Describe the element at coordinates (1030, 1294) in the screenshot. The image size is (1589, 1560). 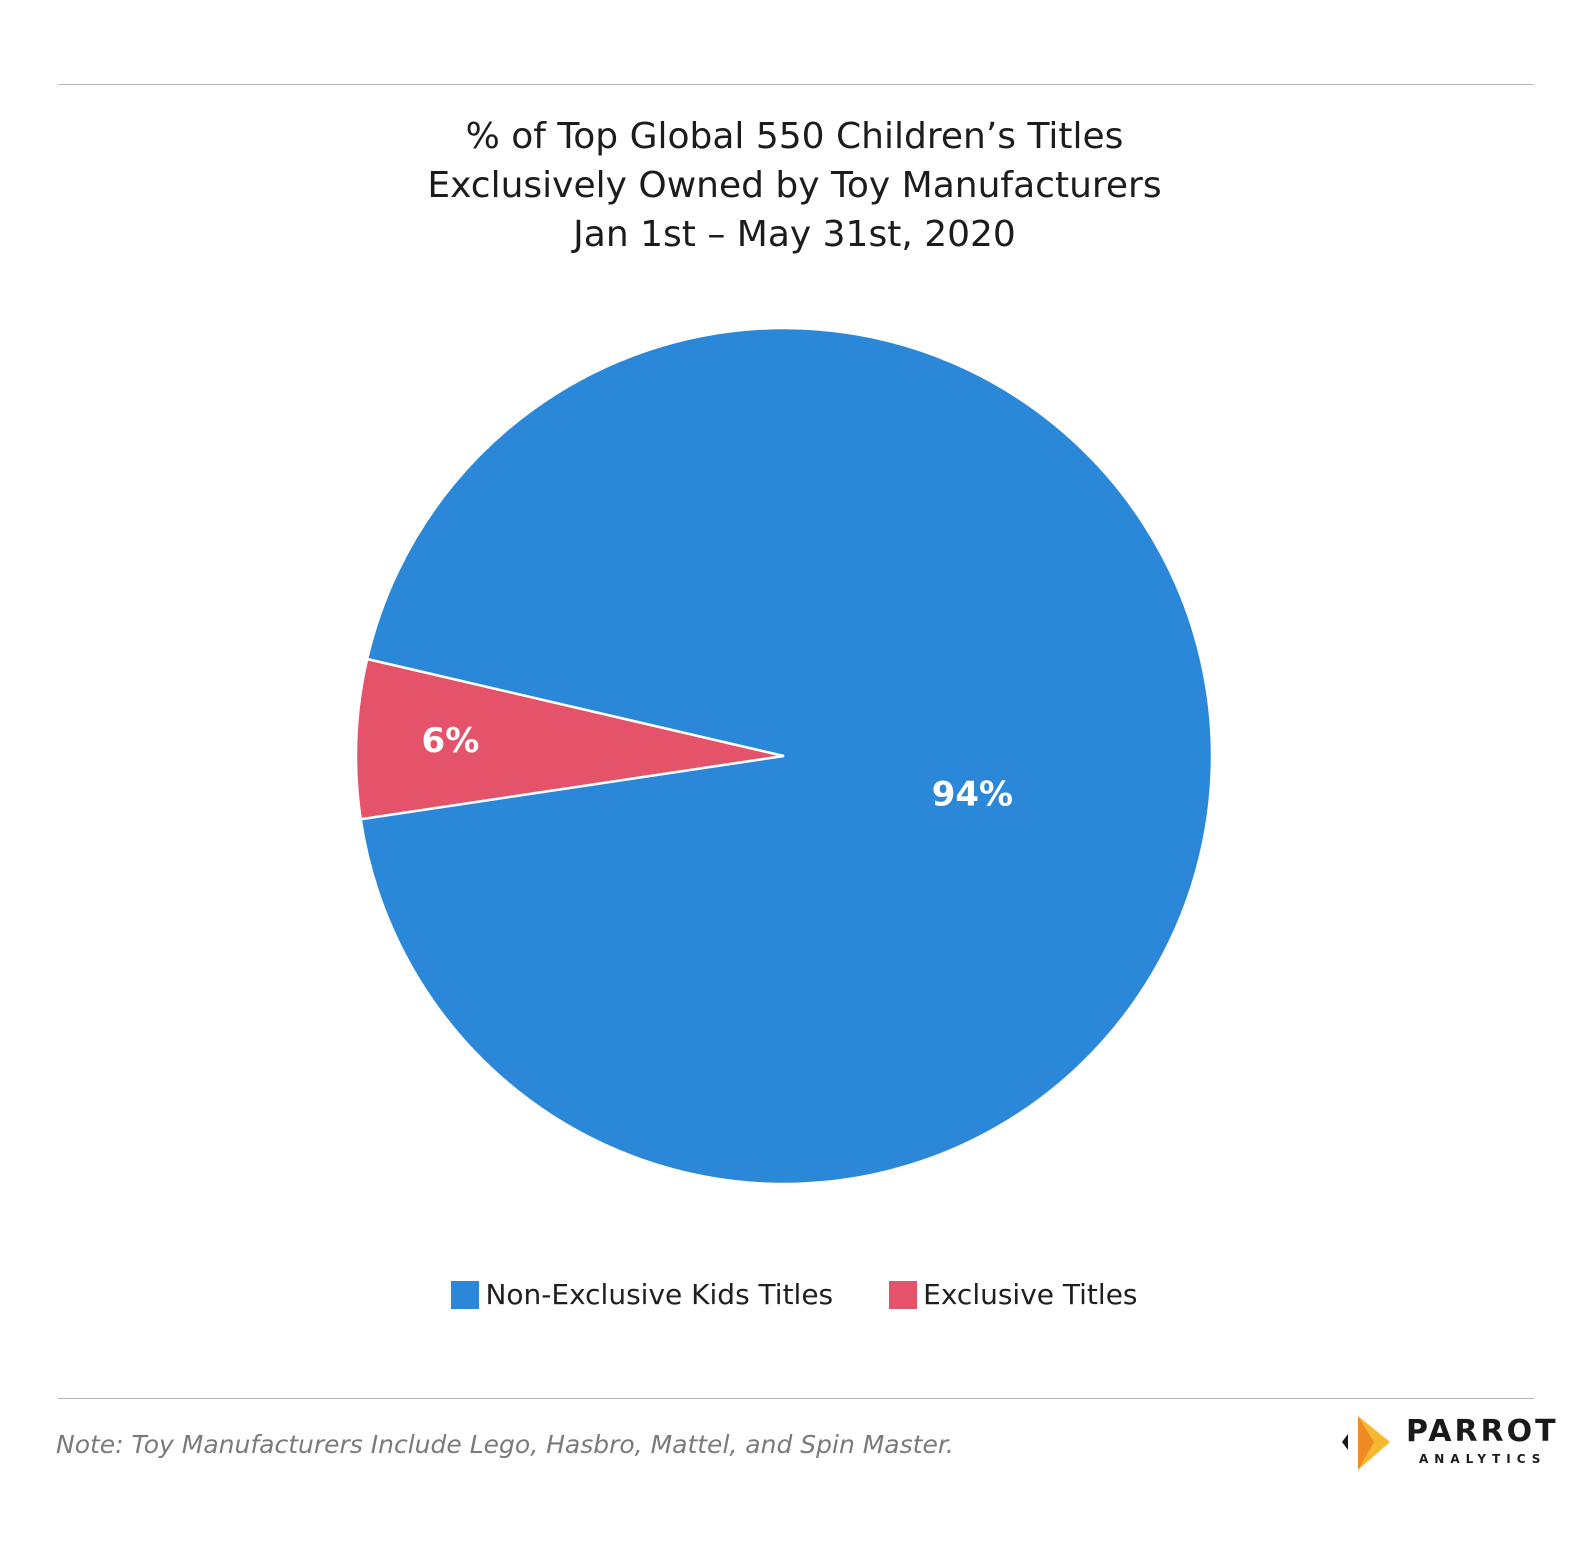
I see `legend-label-exclusive: Exclusive Titles` at that location.